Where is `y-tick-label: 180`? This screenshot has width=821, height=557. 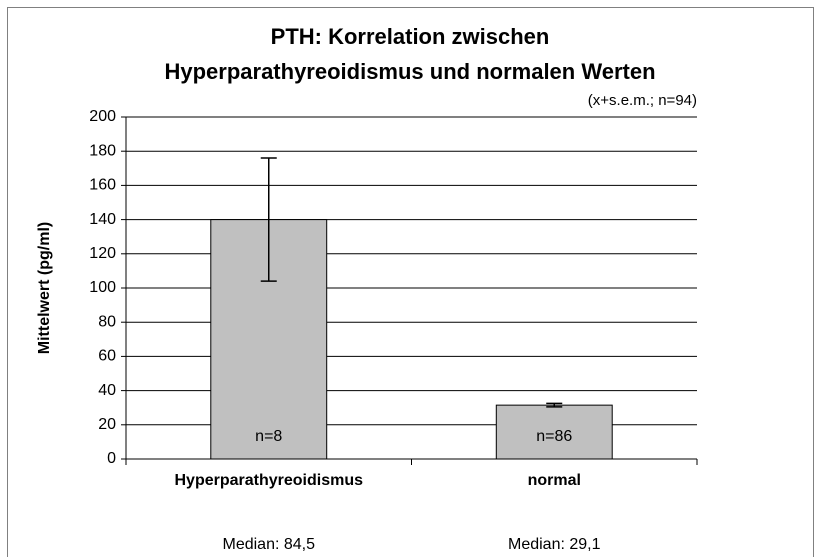 y-tick-label: 180 is located at coordinates (102, 150).